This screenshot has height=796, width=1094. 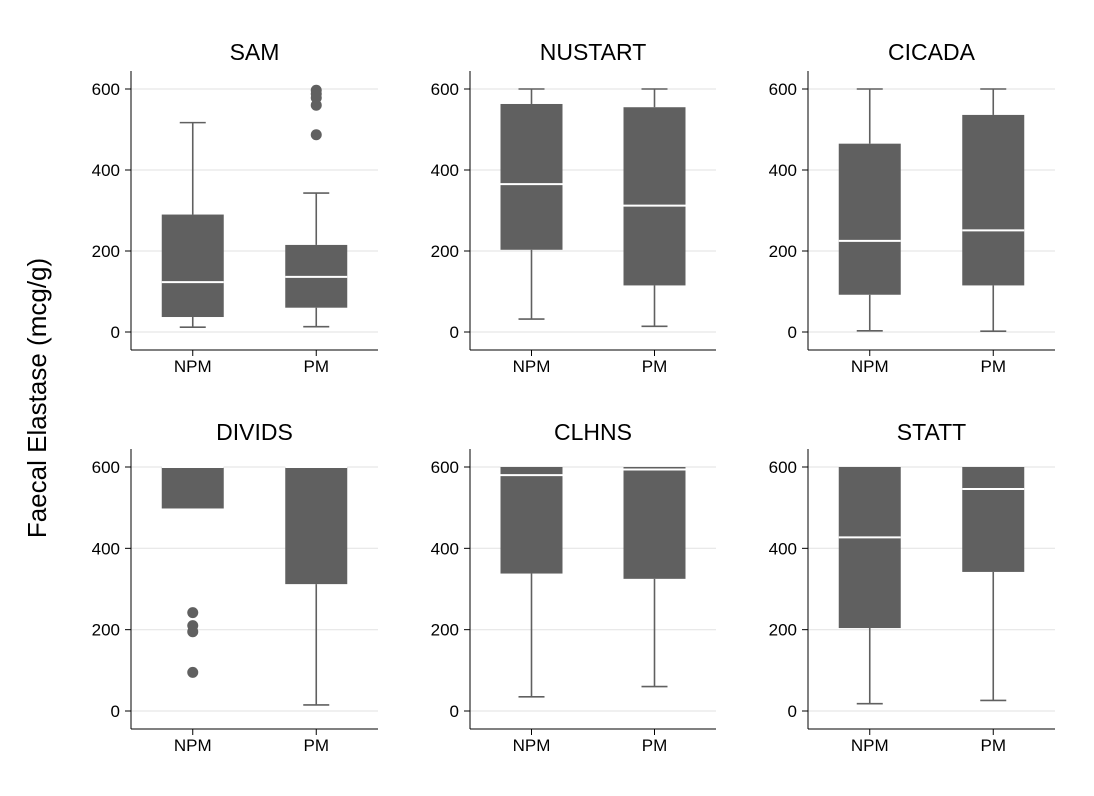 What do you see at coordinates (912, 207) in the screenshot?
I see `panel-cicada: CICADA 0 200 400 600 NPM PM` at bounding box center [912, 207].